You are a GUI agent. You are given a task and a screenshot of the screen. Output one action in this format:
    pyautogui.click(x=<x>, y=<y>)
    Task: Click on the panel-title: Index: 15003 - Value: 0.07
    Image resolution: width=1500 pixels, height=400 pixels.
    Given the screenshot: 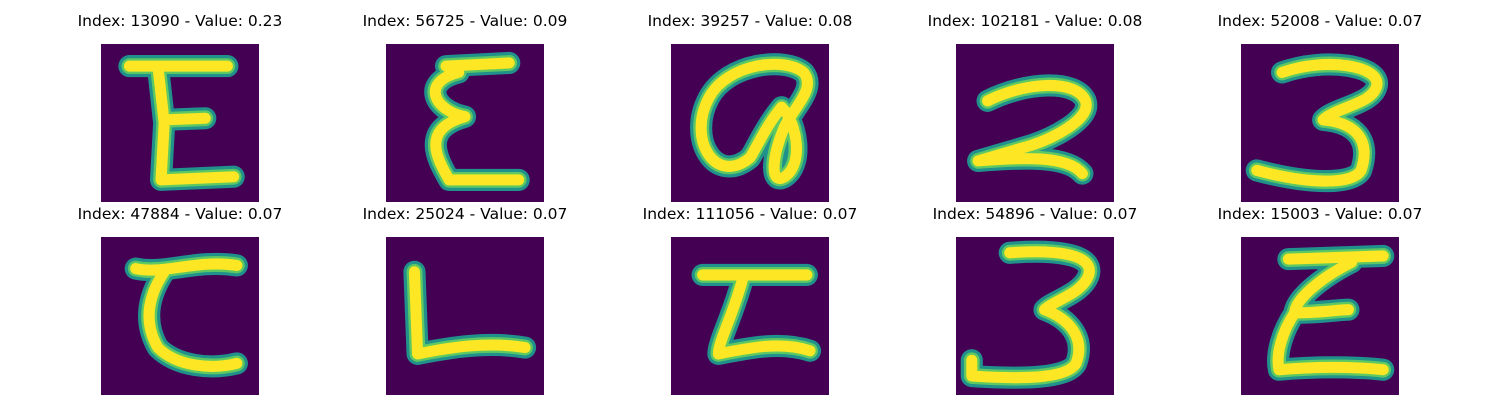 What is the action you would take?
    pyautogui.click(x=1320, y=214)
    